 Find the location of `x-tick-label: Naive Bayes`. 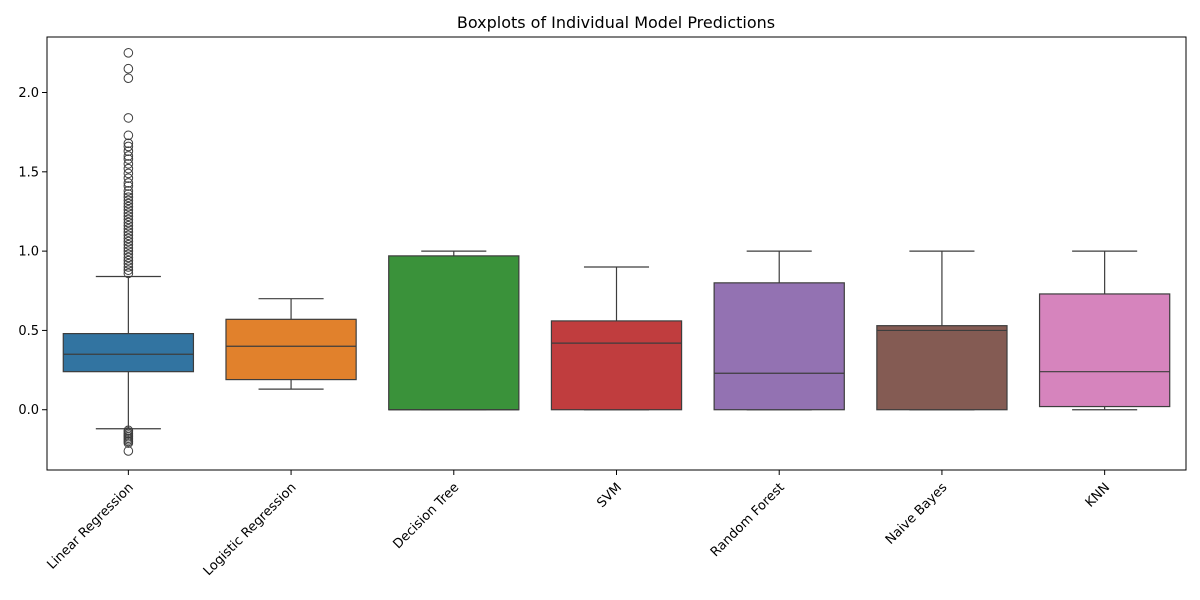

x-tick-label: Naive Bayes is located at coordinates (917, 514).